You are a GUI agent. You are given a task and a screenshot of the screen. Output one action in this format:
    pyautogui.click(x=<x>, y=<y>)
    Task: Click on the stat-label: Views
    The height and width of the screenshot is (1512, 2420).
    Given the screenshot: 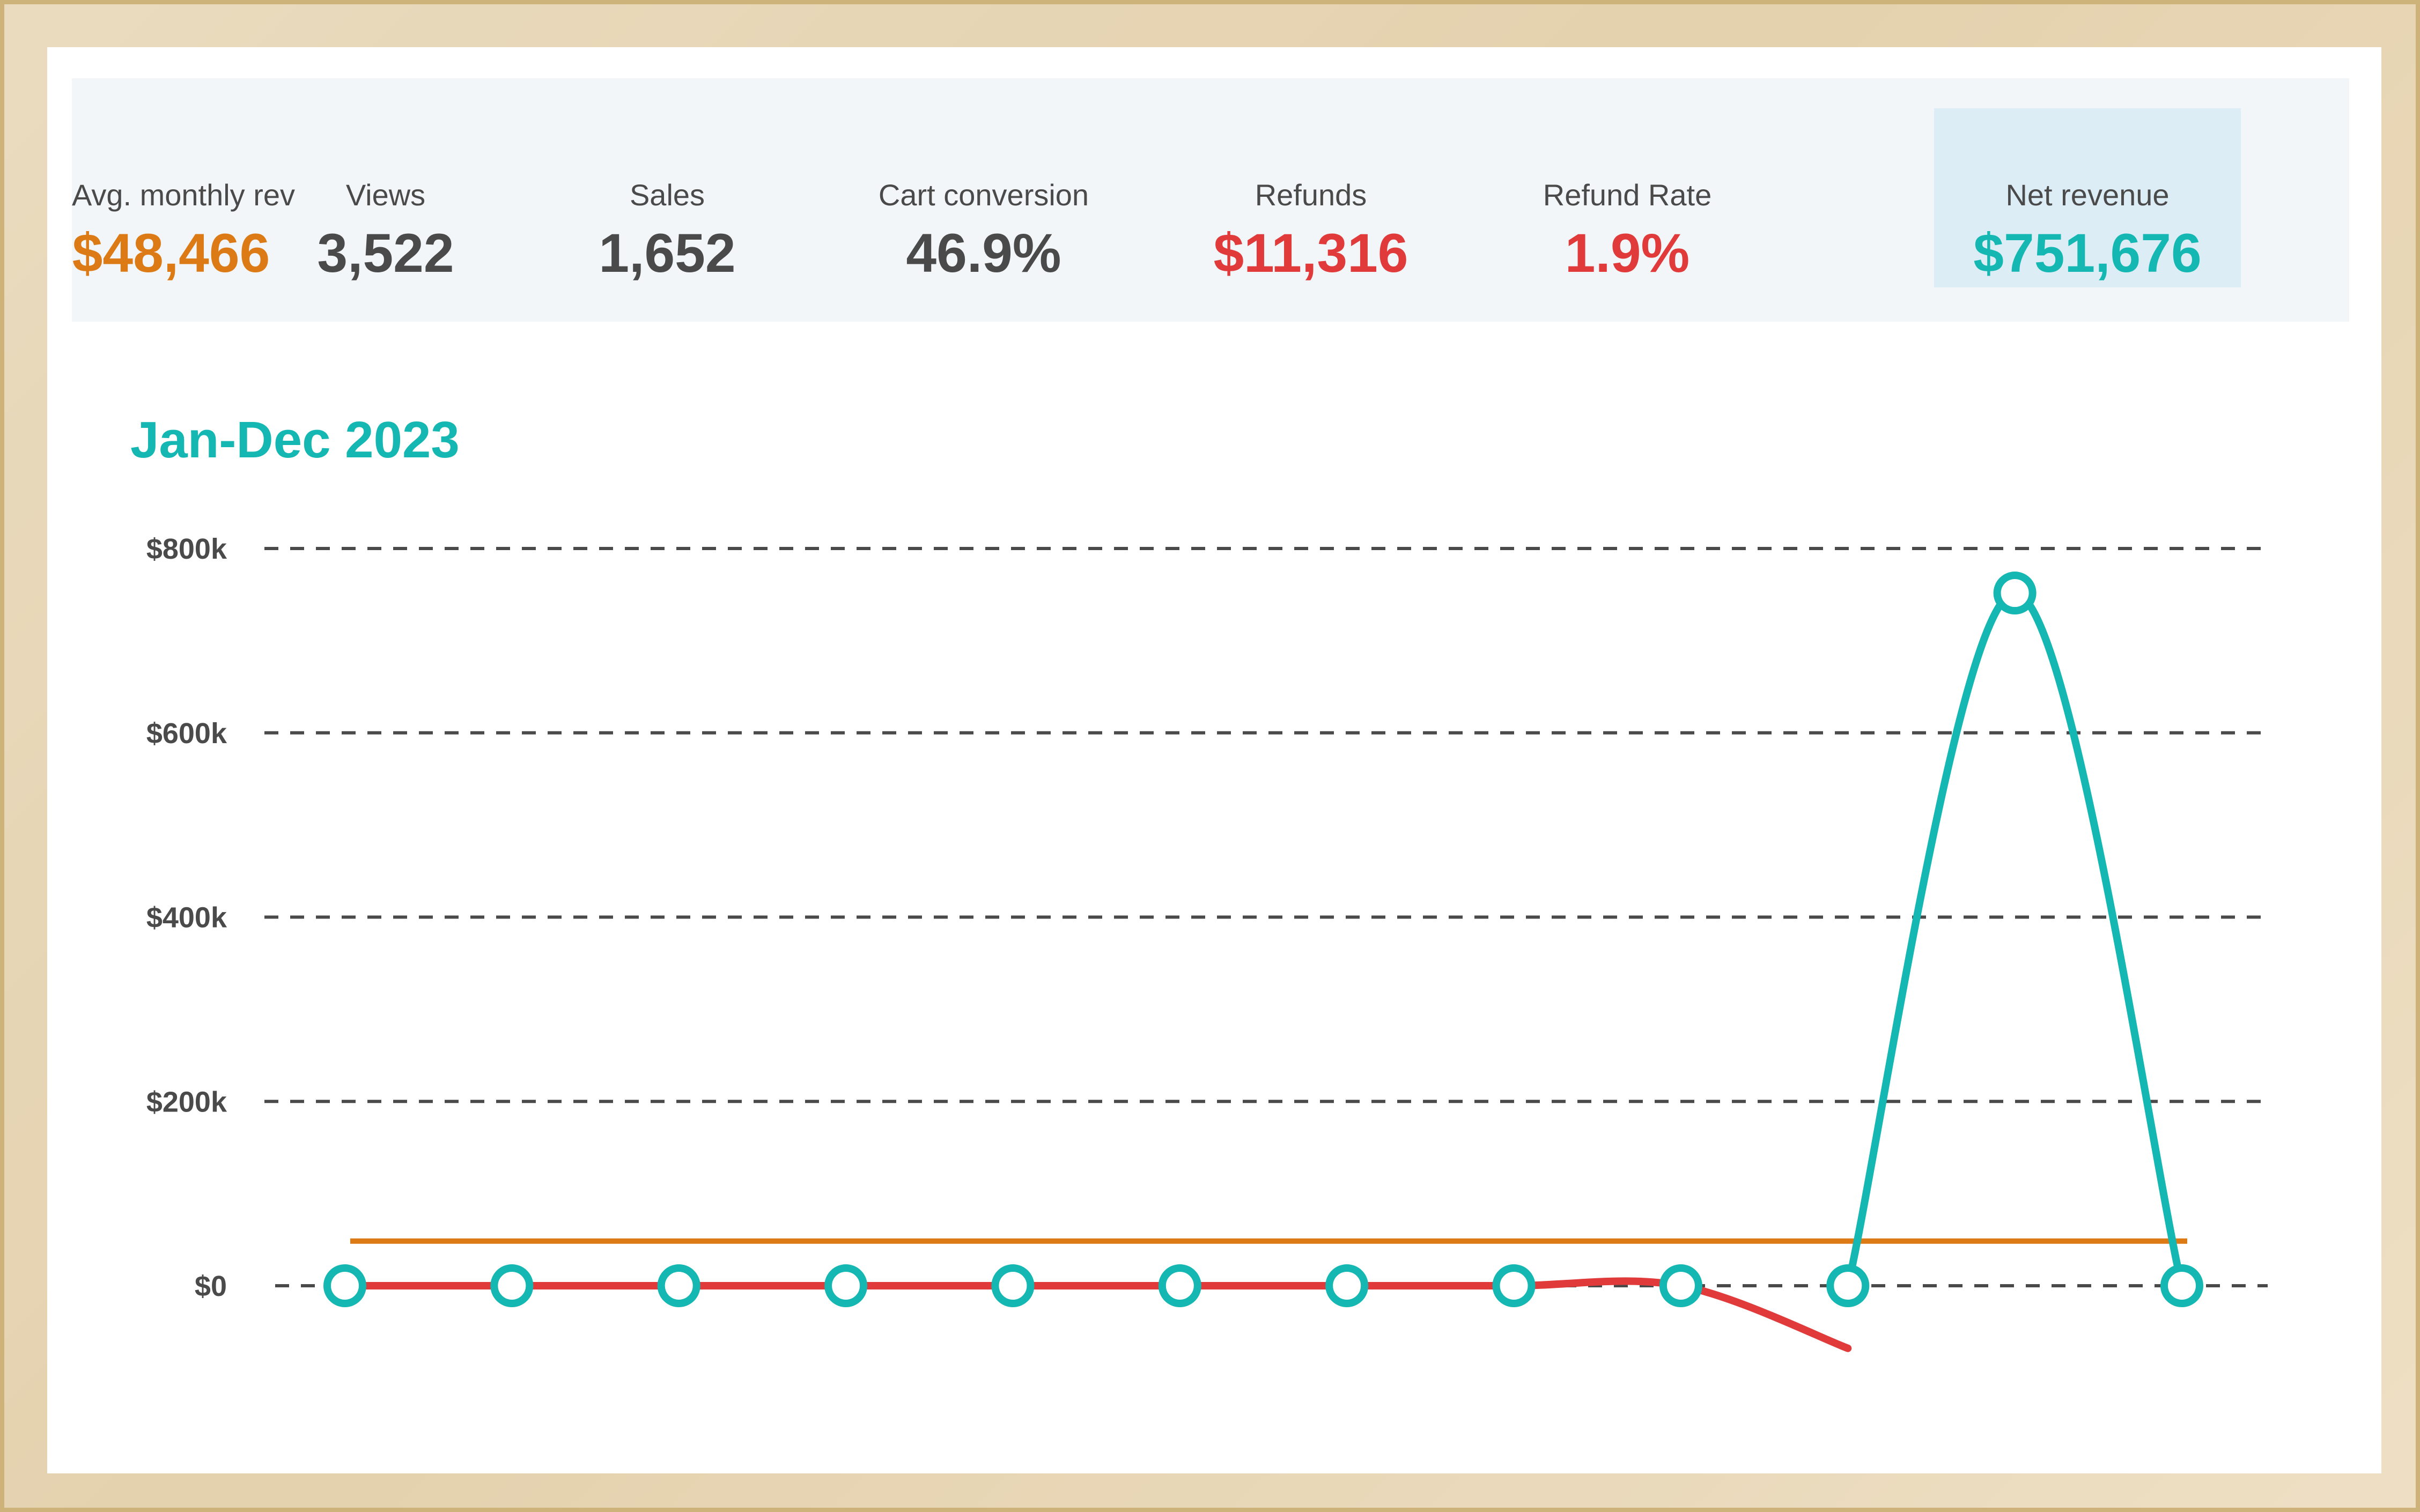 What is the action you would take?
    pyautogui.click(x=386, y=195)
    